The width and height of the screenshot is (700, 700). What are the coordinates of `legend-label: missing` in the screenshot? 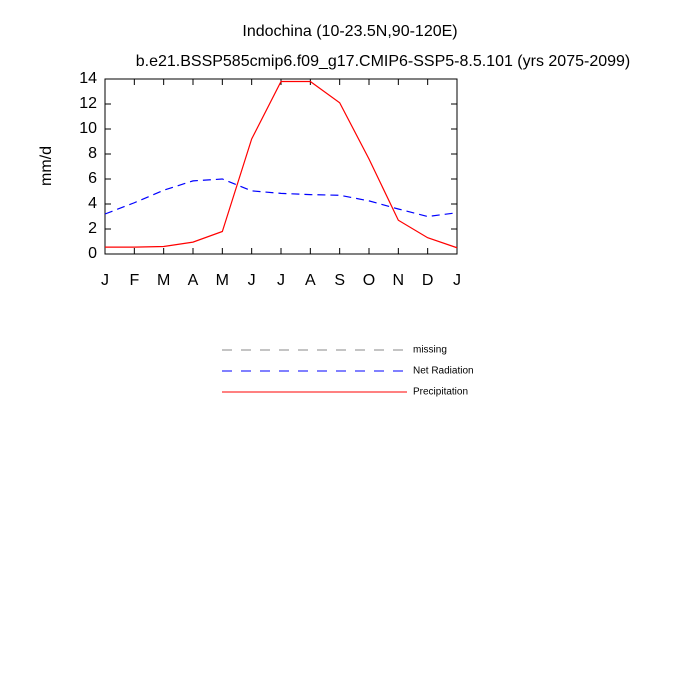 It's located at (430, 350).